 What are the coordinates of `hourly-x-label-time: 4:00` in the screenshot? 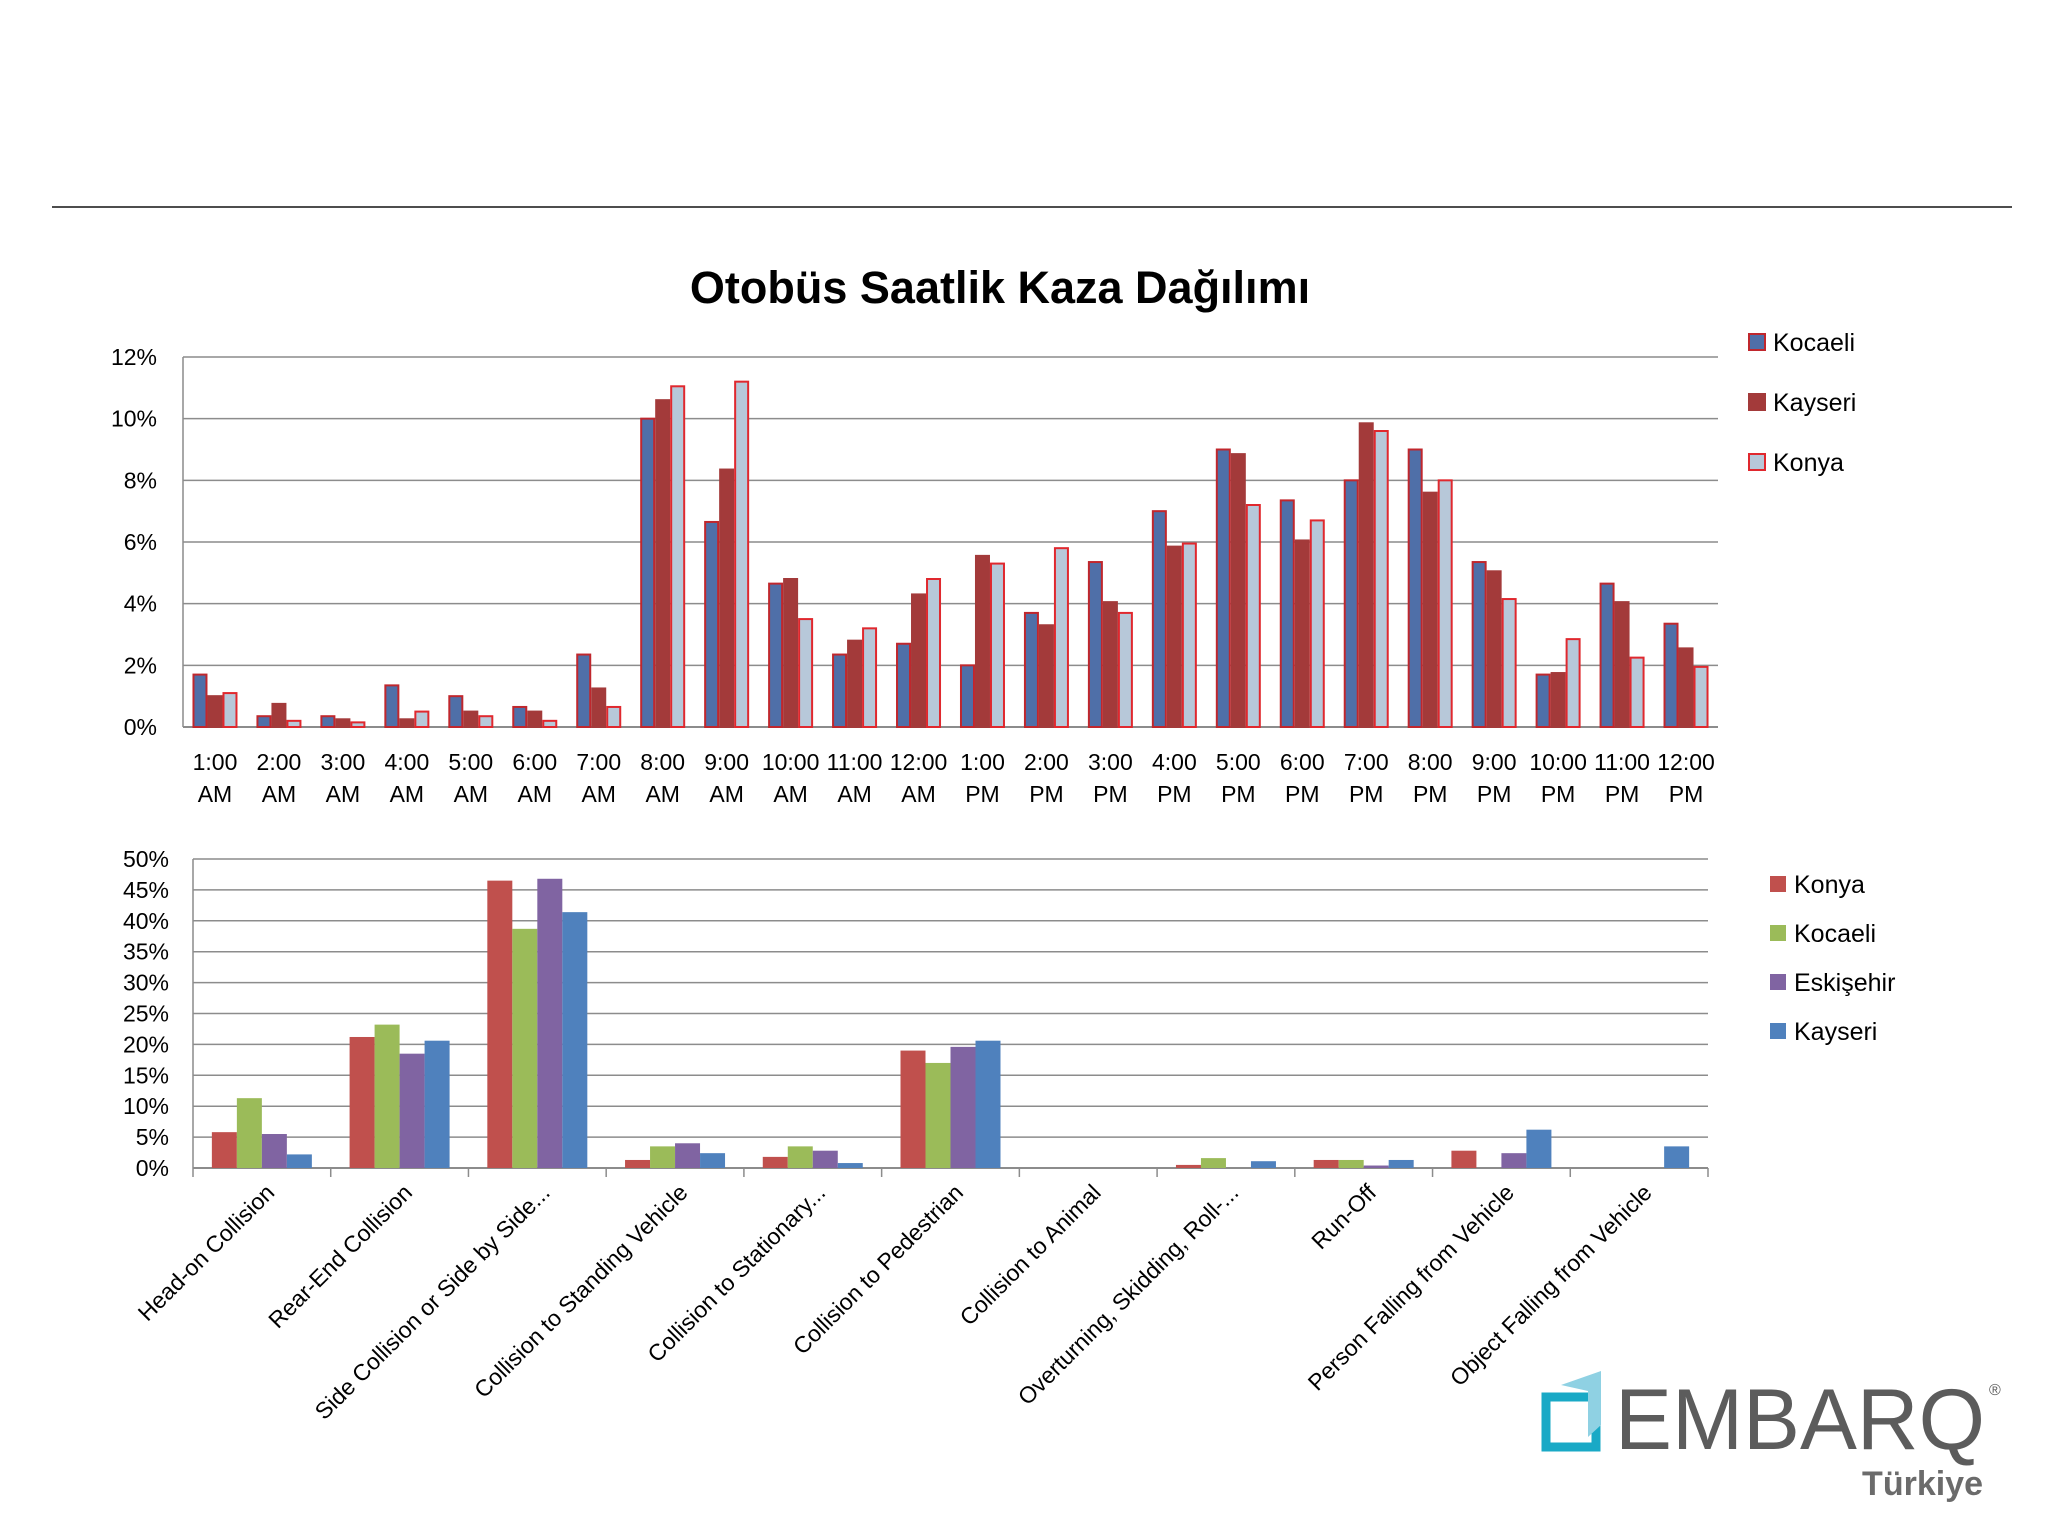 It's located at (406, 762).